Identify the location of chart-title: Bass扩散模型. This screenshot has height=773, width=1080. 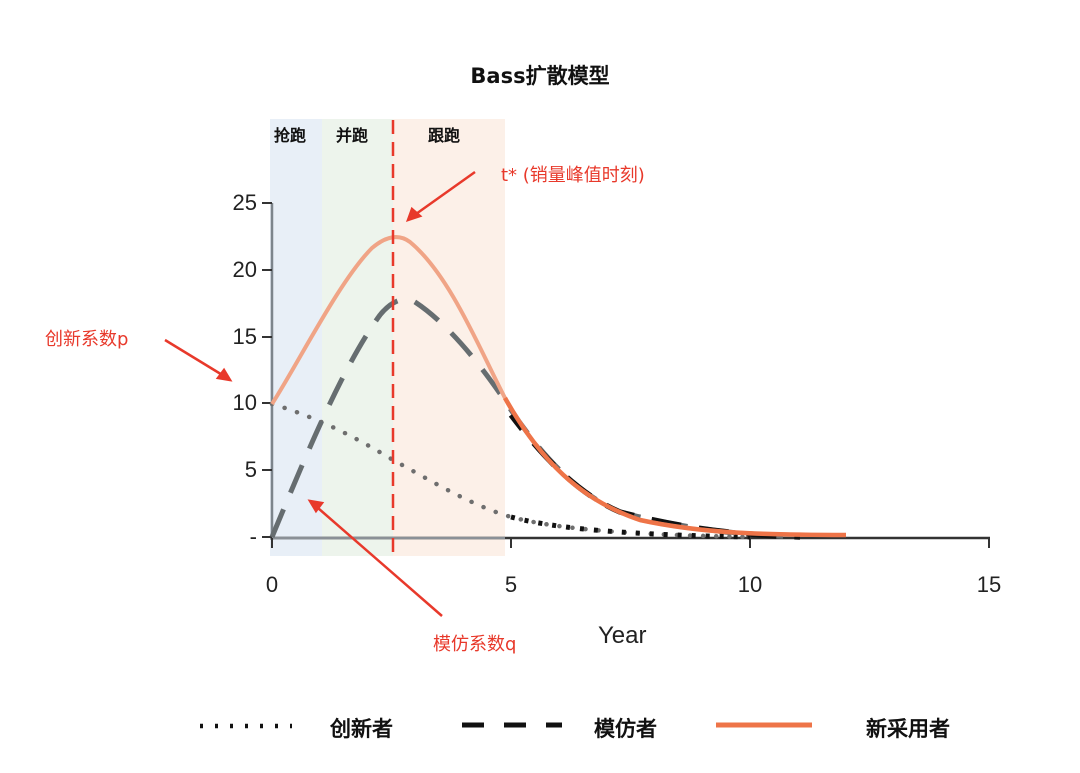
(540, 76).